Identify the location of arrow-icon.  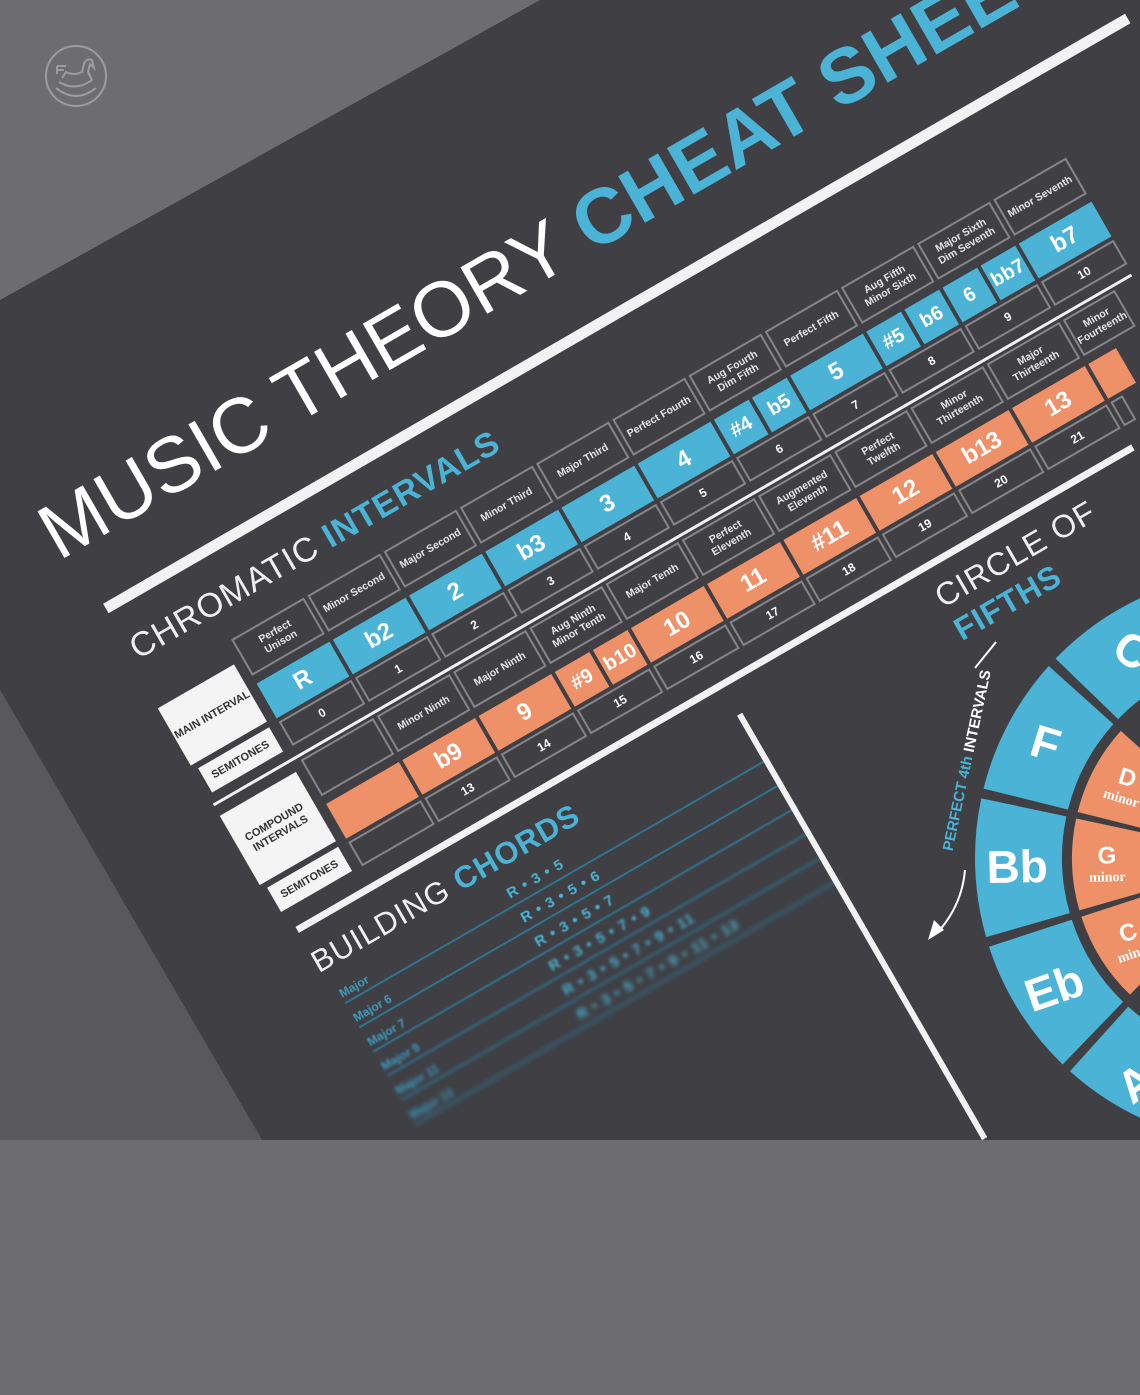
(951, 901).